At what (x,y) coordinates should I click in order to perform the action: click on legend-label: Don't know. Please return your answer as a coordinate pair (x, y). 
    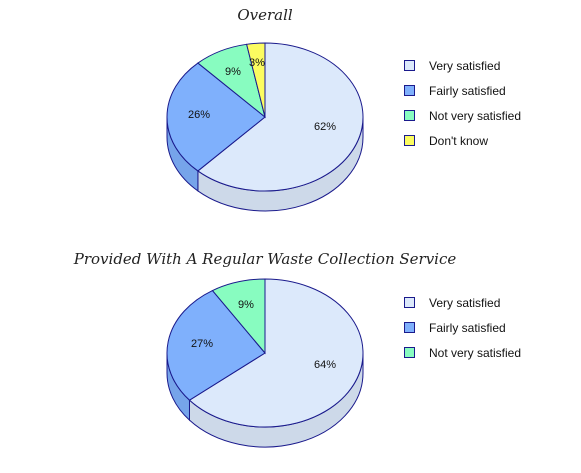
    Looking at the image, I should click on (458, 140).